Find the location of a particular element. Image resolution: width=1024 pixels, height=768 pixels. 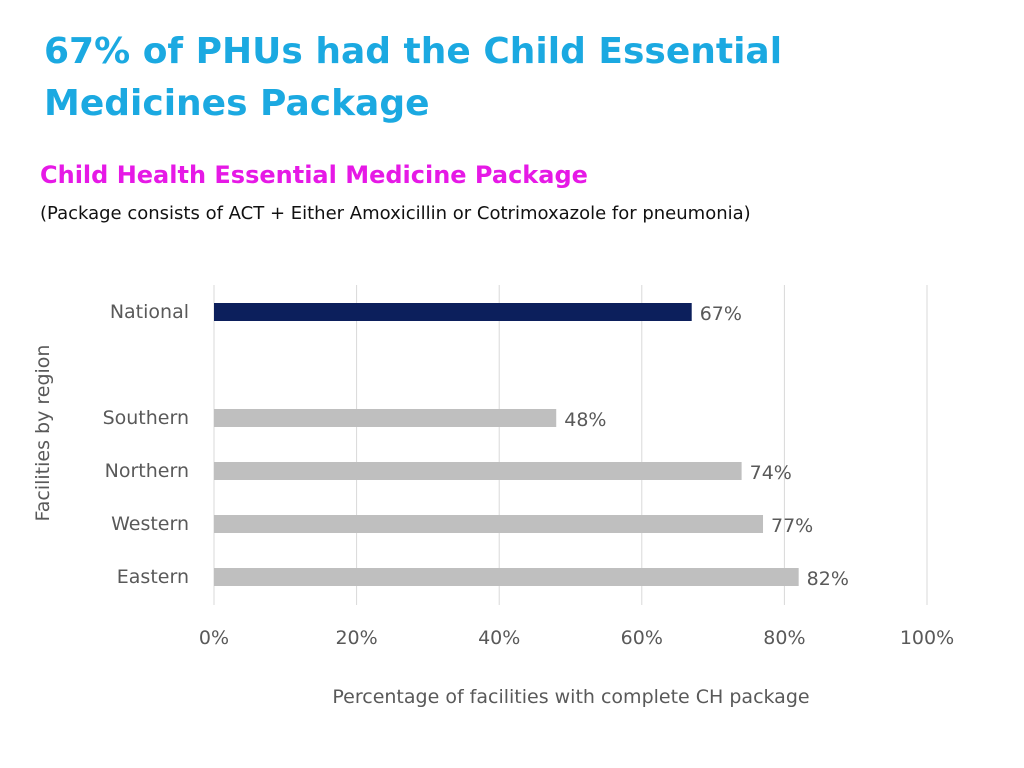

category-label: Northern is located at coordinates (147, 471).